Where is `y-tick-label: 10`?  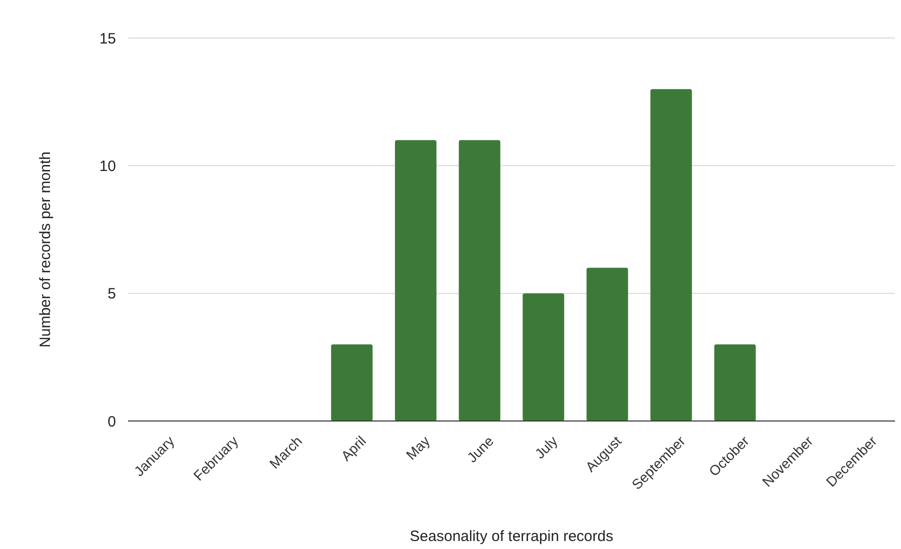 y-tick-label: 10 is located at coordinates (107, 166).